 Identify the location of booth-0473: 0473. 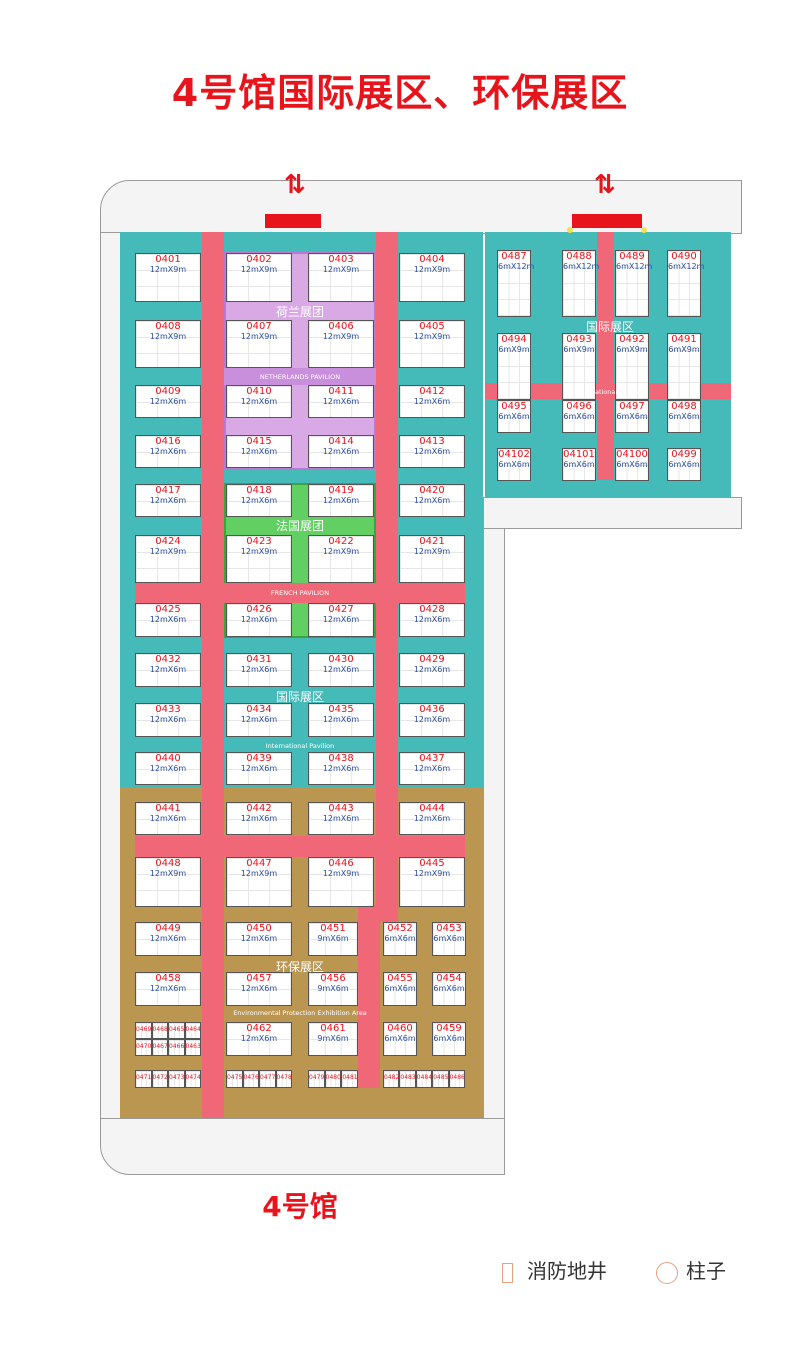
(176, 1079).